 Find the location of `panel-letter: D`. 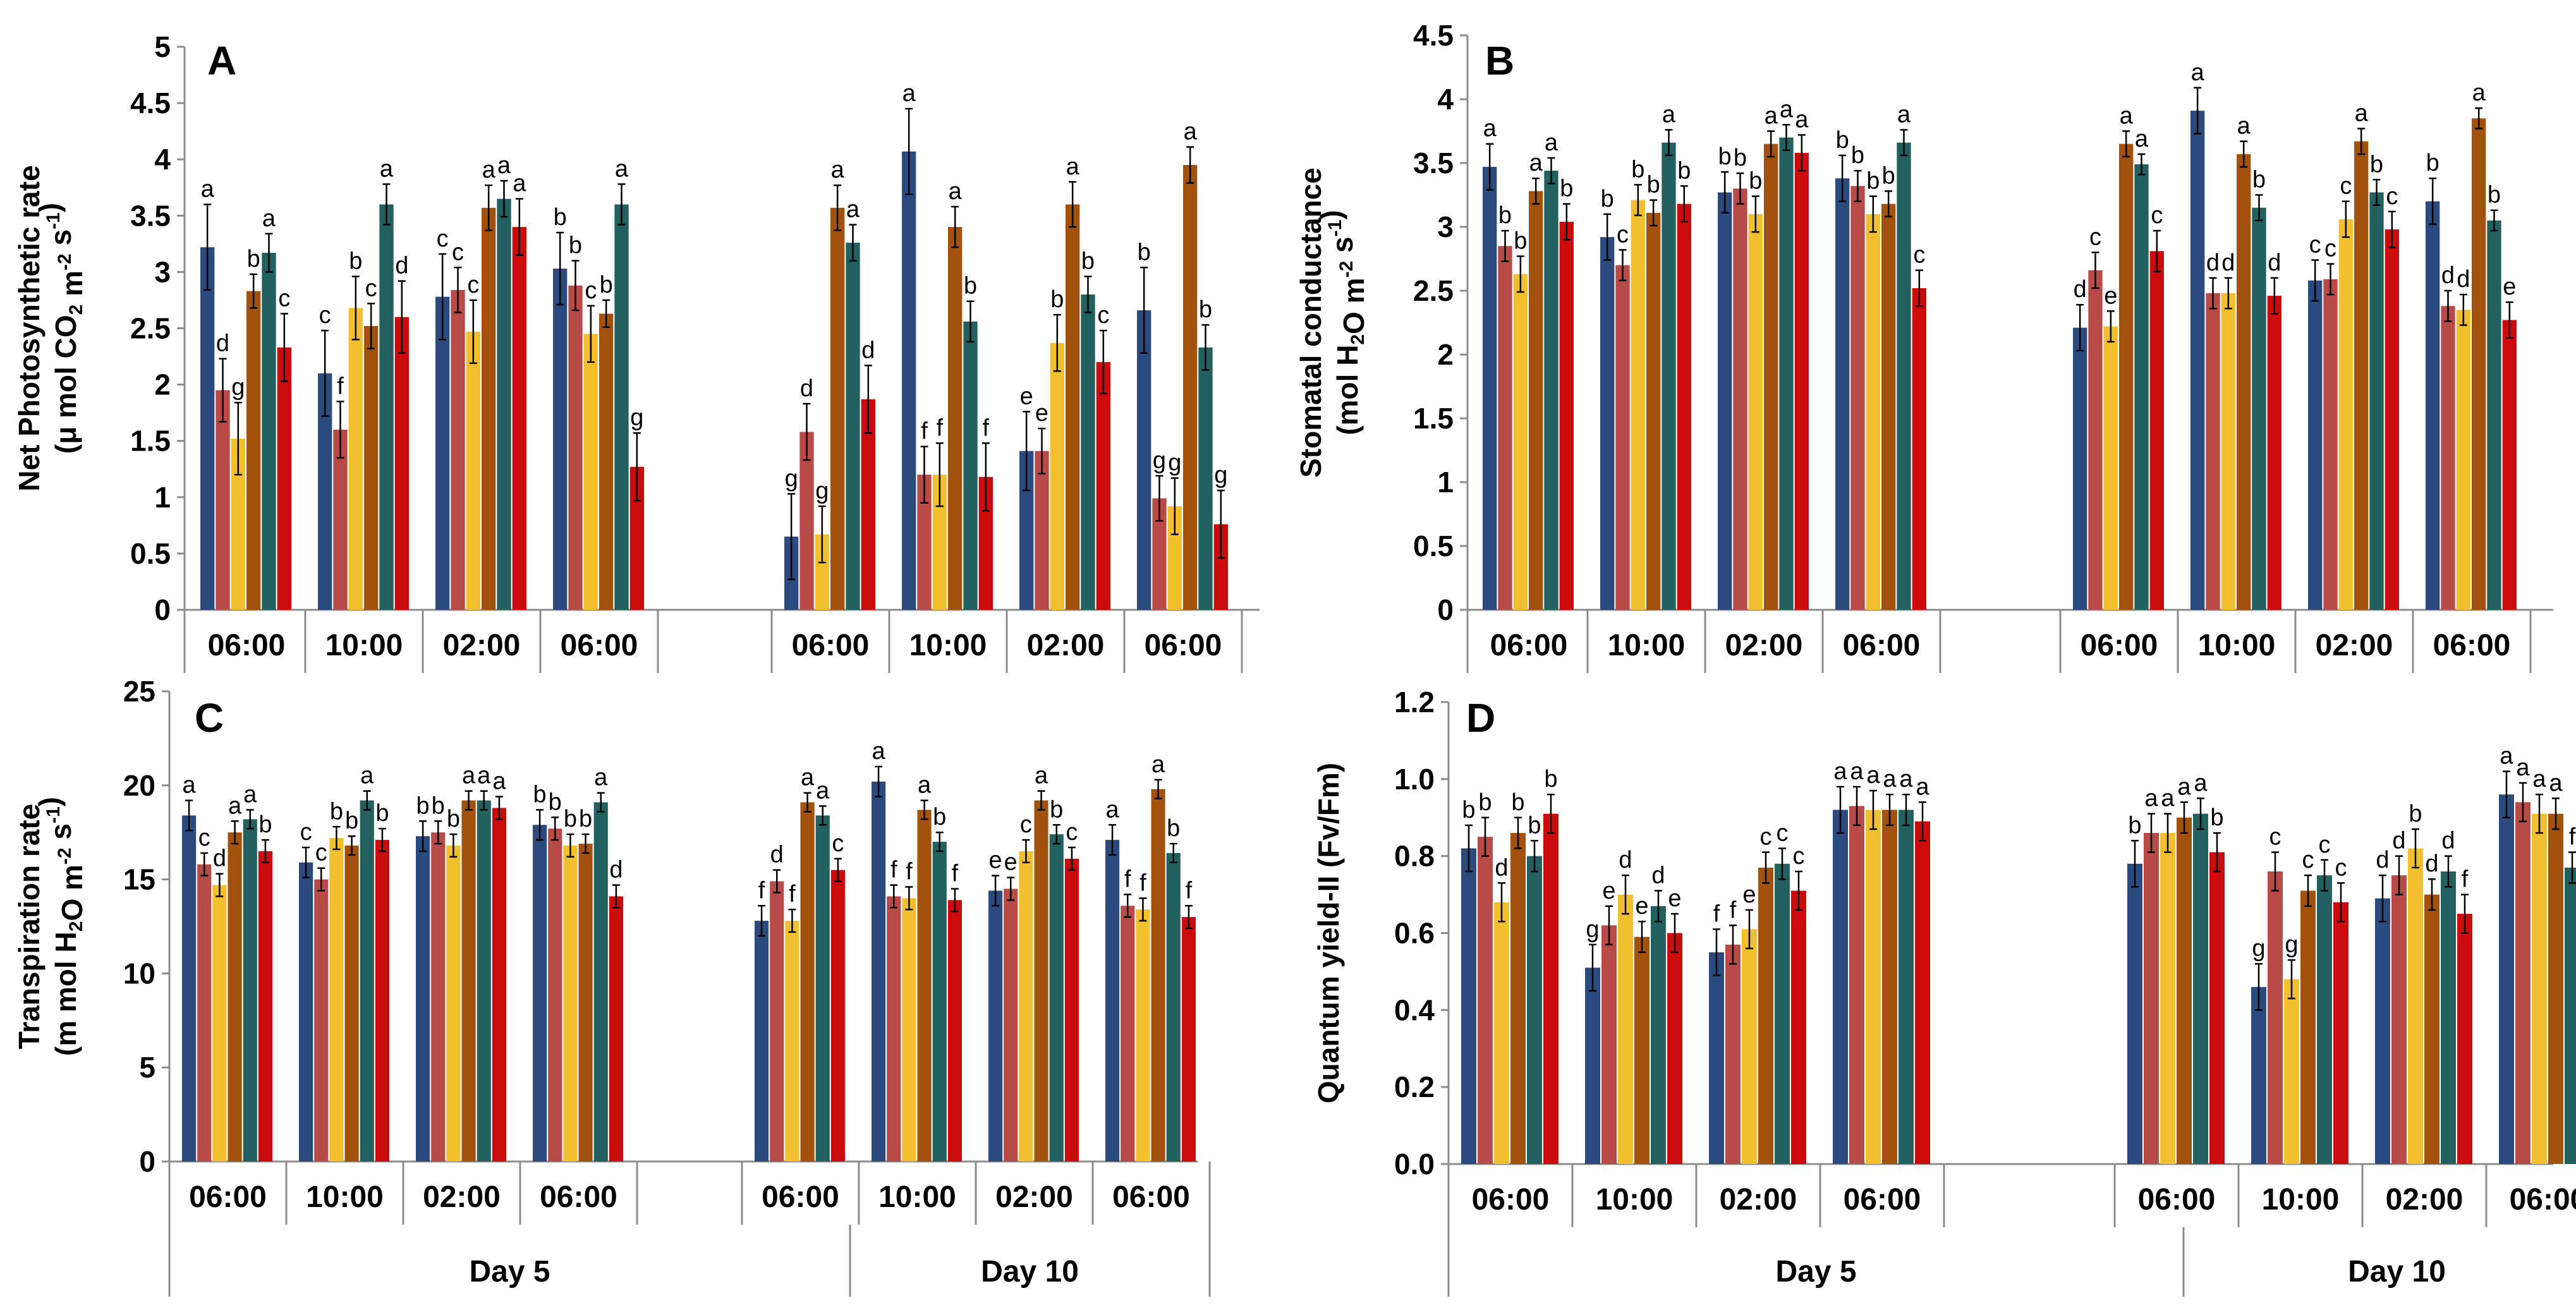

panel-letter: D is located at coordinates (1481, 718).